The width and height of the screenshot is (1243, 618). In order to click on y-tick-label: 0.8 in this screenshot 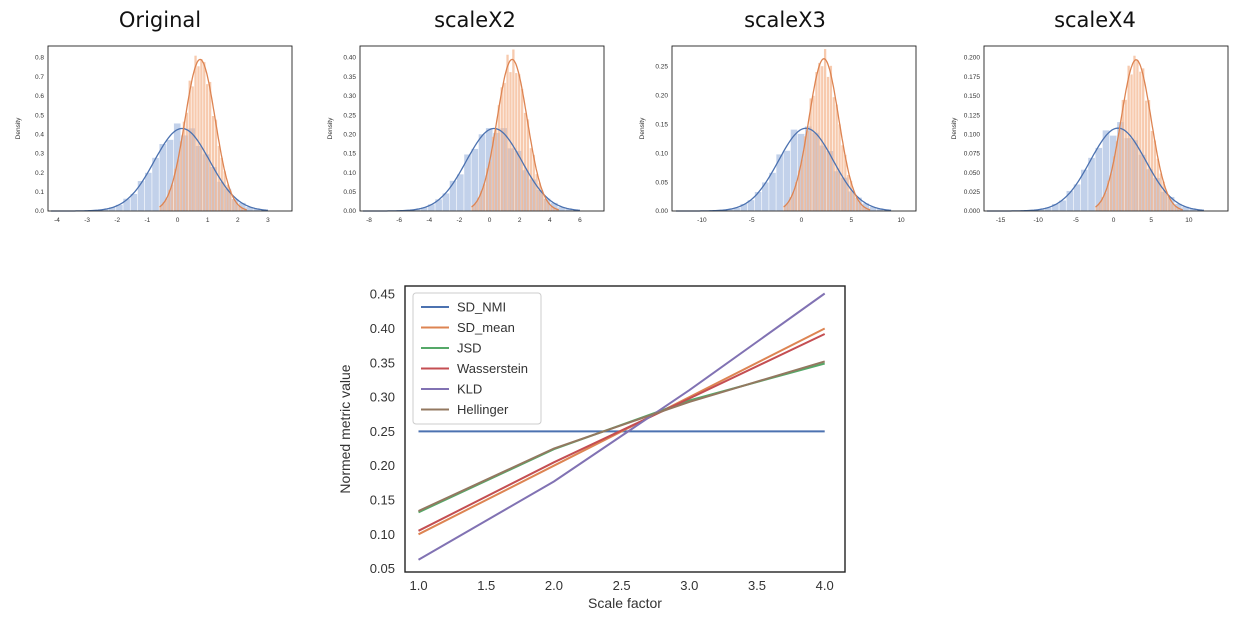, I will do `click(39, 58)`.